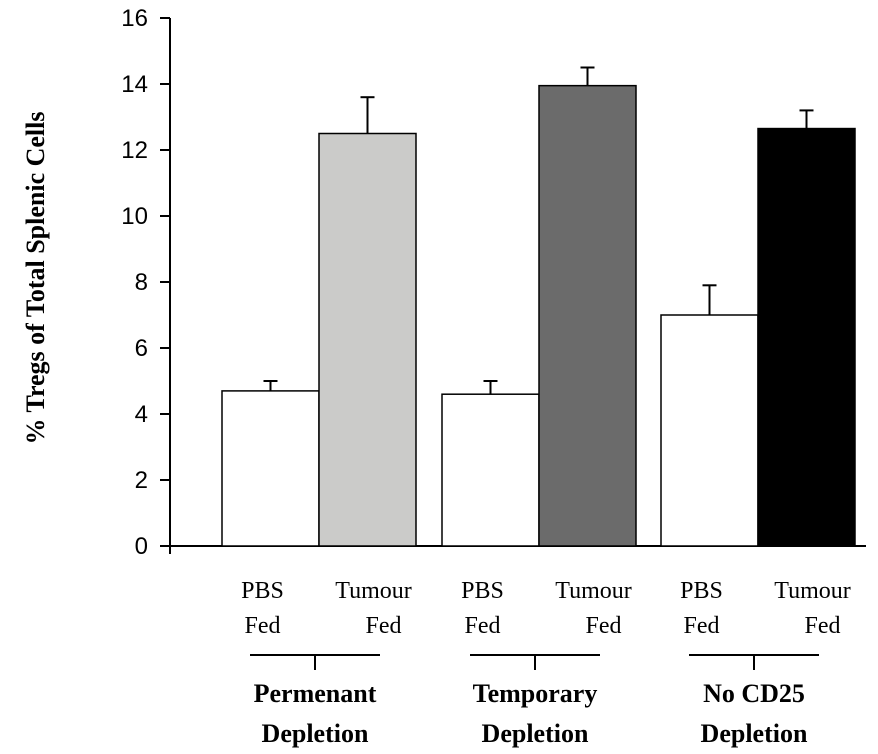 Image resolution: width=878 pixels, height=754 pixels. Describe the element at coordinates (35, 278) in the screenshot. I see `y-axis-label: % Tregs of Total Splenic Cells` at that location.